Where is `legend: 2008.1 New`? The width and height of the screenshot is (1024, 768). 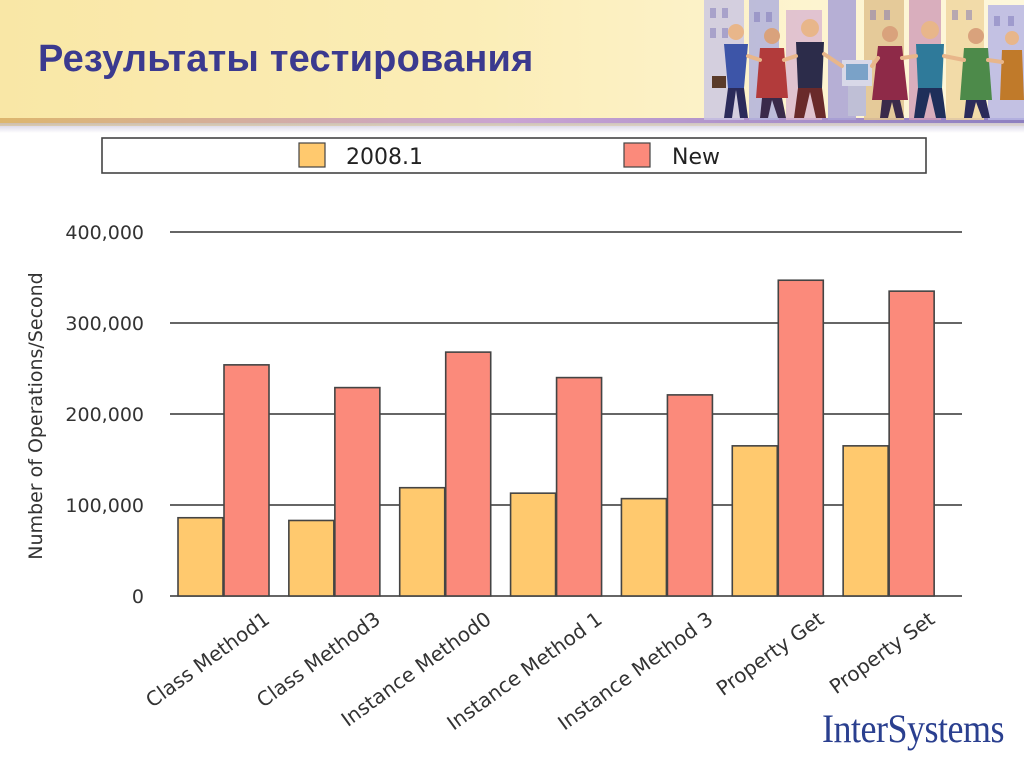 legend: 2008.1 New is located at coordinates (514, 155).